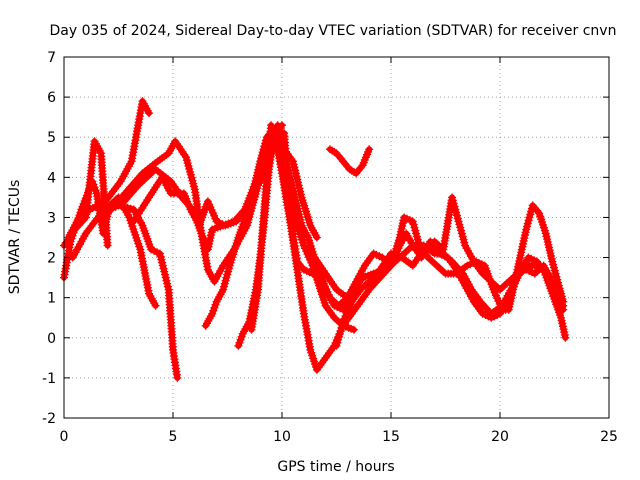  What do you see at coordinates (335, 467) in the screenshot?
I see `x-axis-label: GPS time / hours` at bounding box center [335, 467].